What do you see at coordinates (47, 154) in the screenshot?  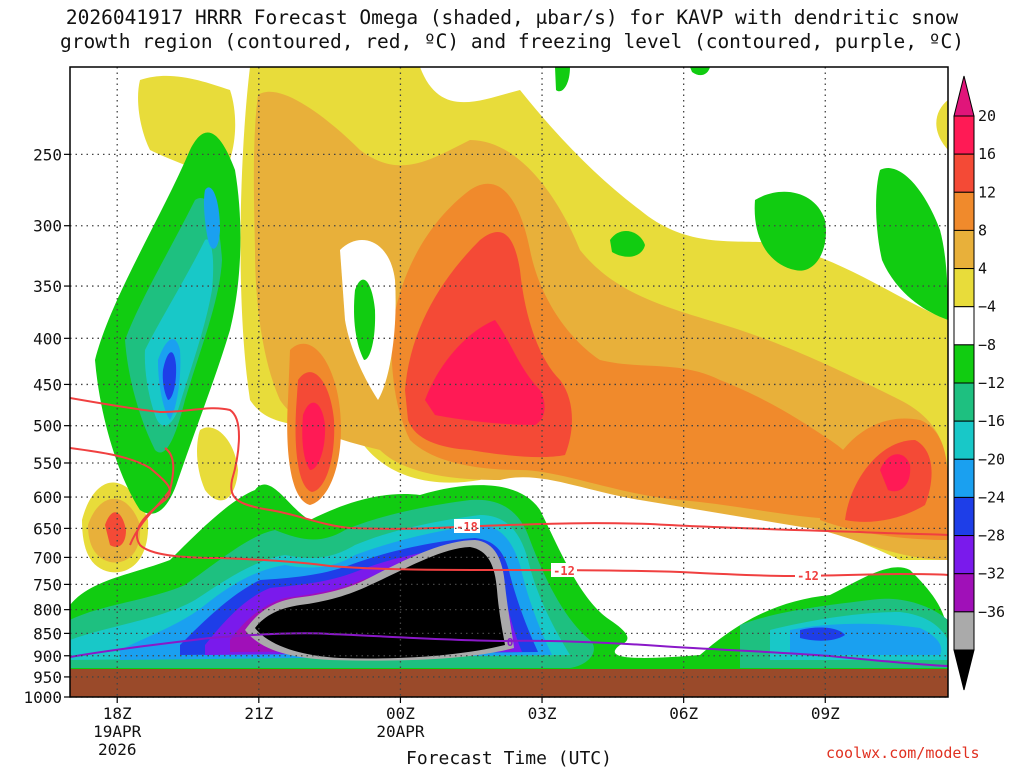 I see `y-tick-label-250: 250` at bounding box center [47, 154].